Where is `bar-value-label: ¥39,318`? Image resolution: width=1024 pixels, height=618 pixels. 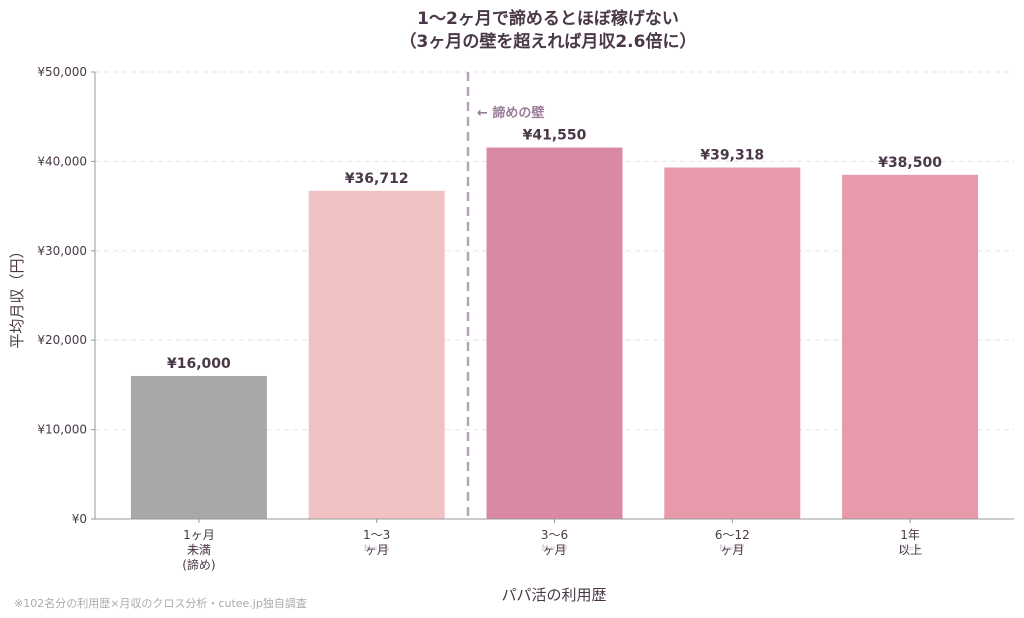
bar-value-label: ¥39,318 is located at coordinates (732, 155).